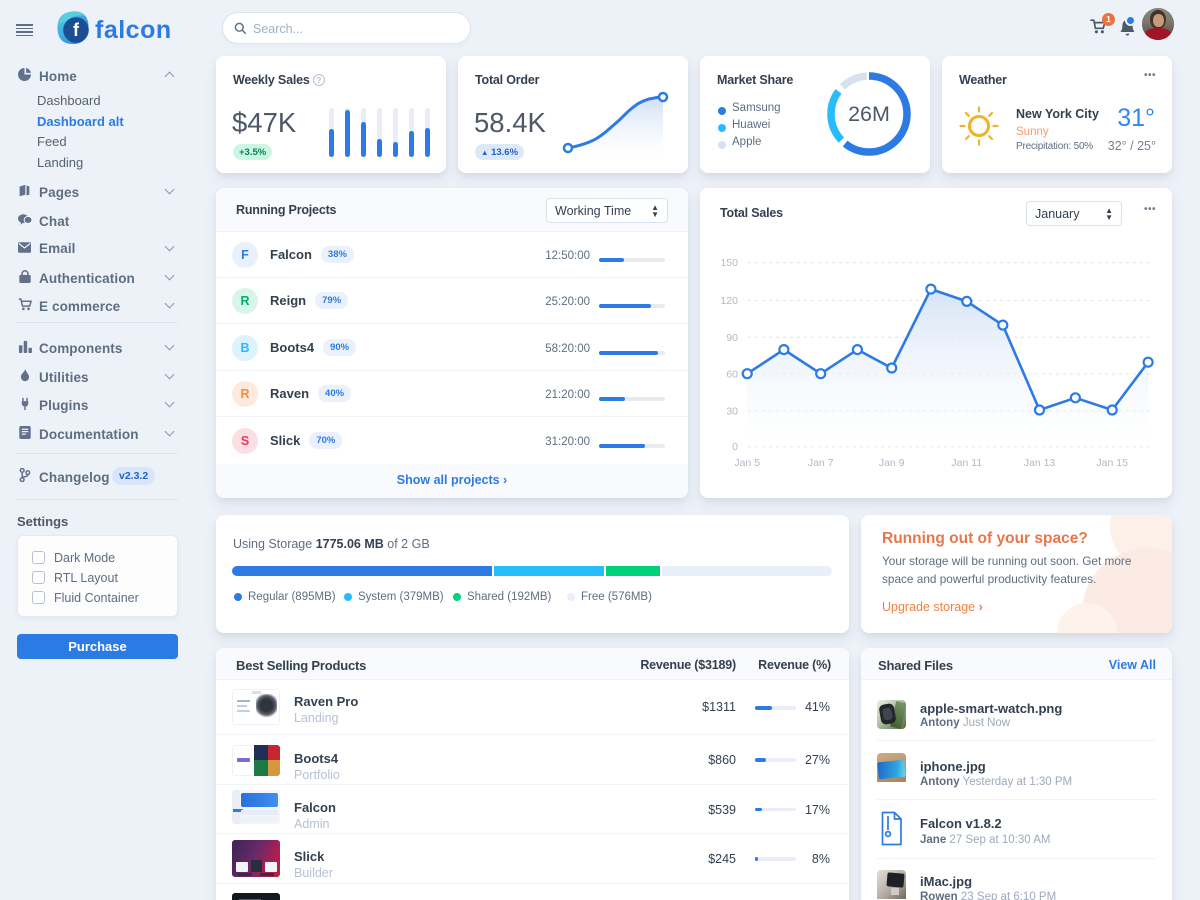 This screenshot has width=1200, height=900. What do you see at coordinates (869, 114) in the screenshot?
I see `svg-text: 26M` at bounding box center [869, 114].